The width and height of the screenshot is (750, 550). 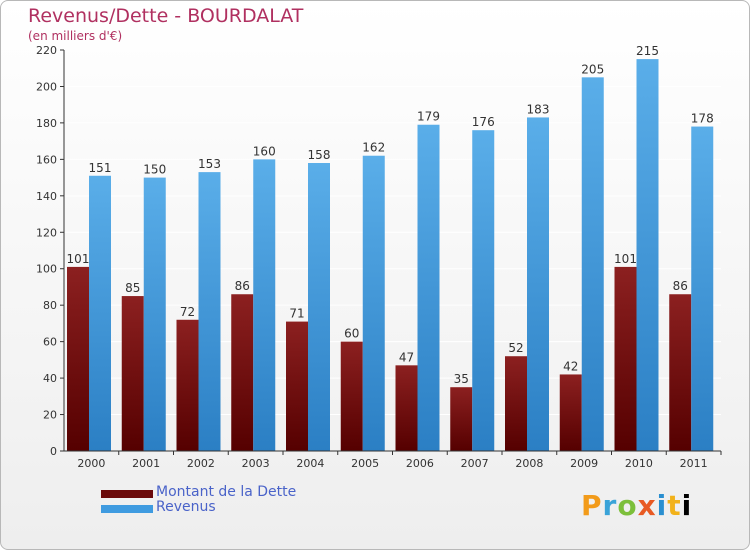 What do you see at coordinates (584, 463) in the screenshot?
I see `x-tick-label: 2009` at bounding box center [584, 463].